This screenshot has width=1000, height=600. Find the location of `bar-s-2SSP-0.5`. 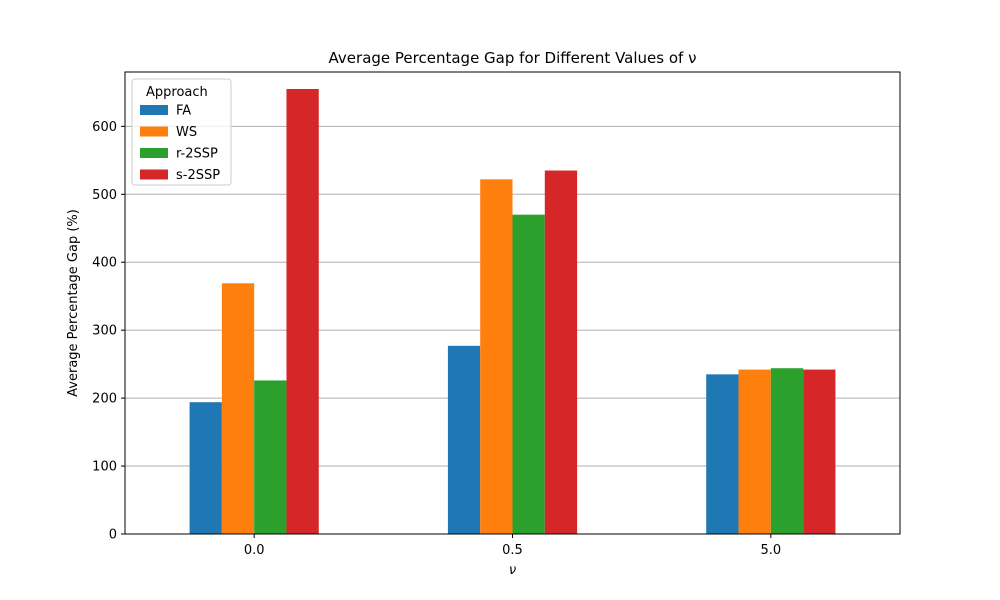

bar-s-2SSP-0.5 is located at coordinates (561, 352).